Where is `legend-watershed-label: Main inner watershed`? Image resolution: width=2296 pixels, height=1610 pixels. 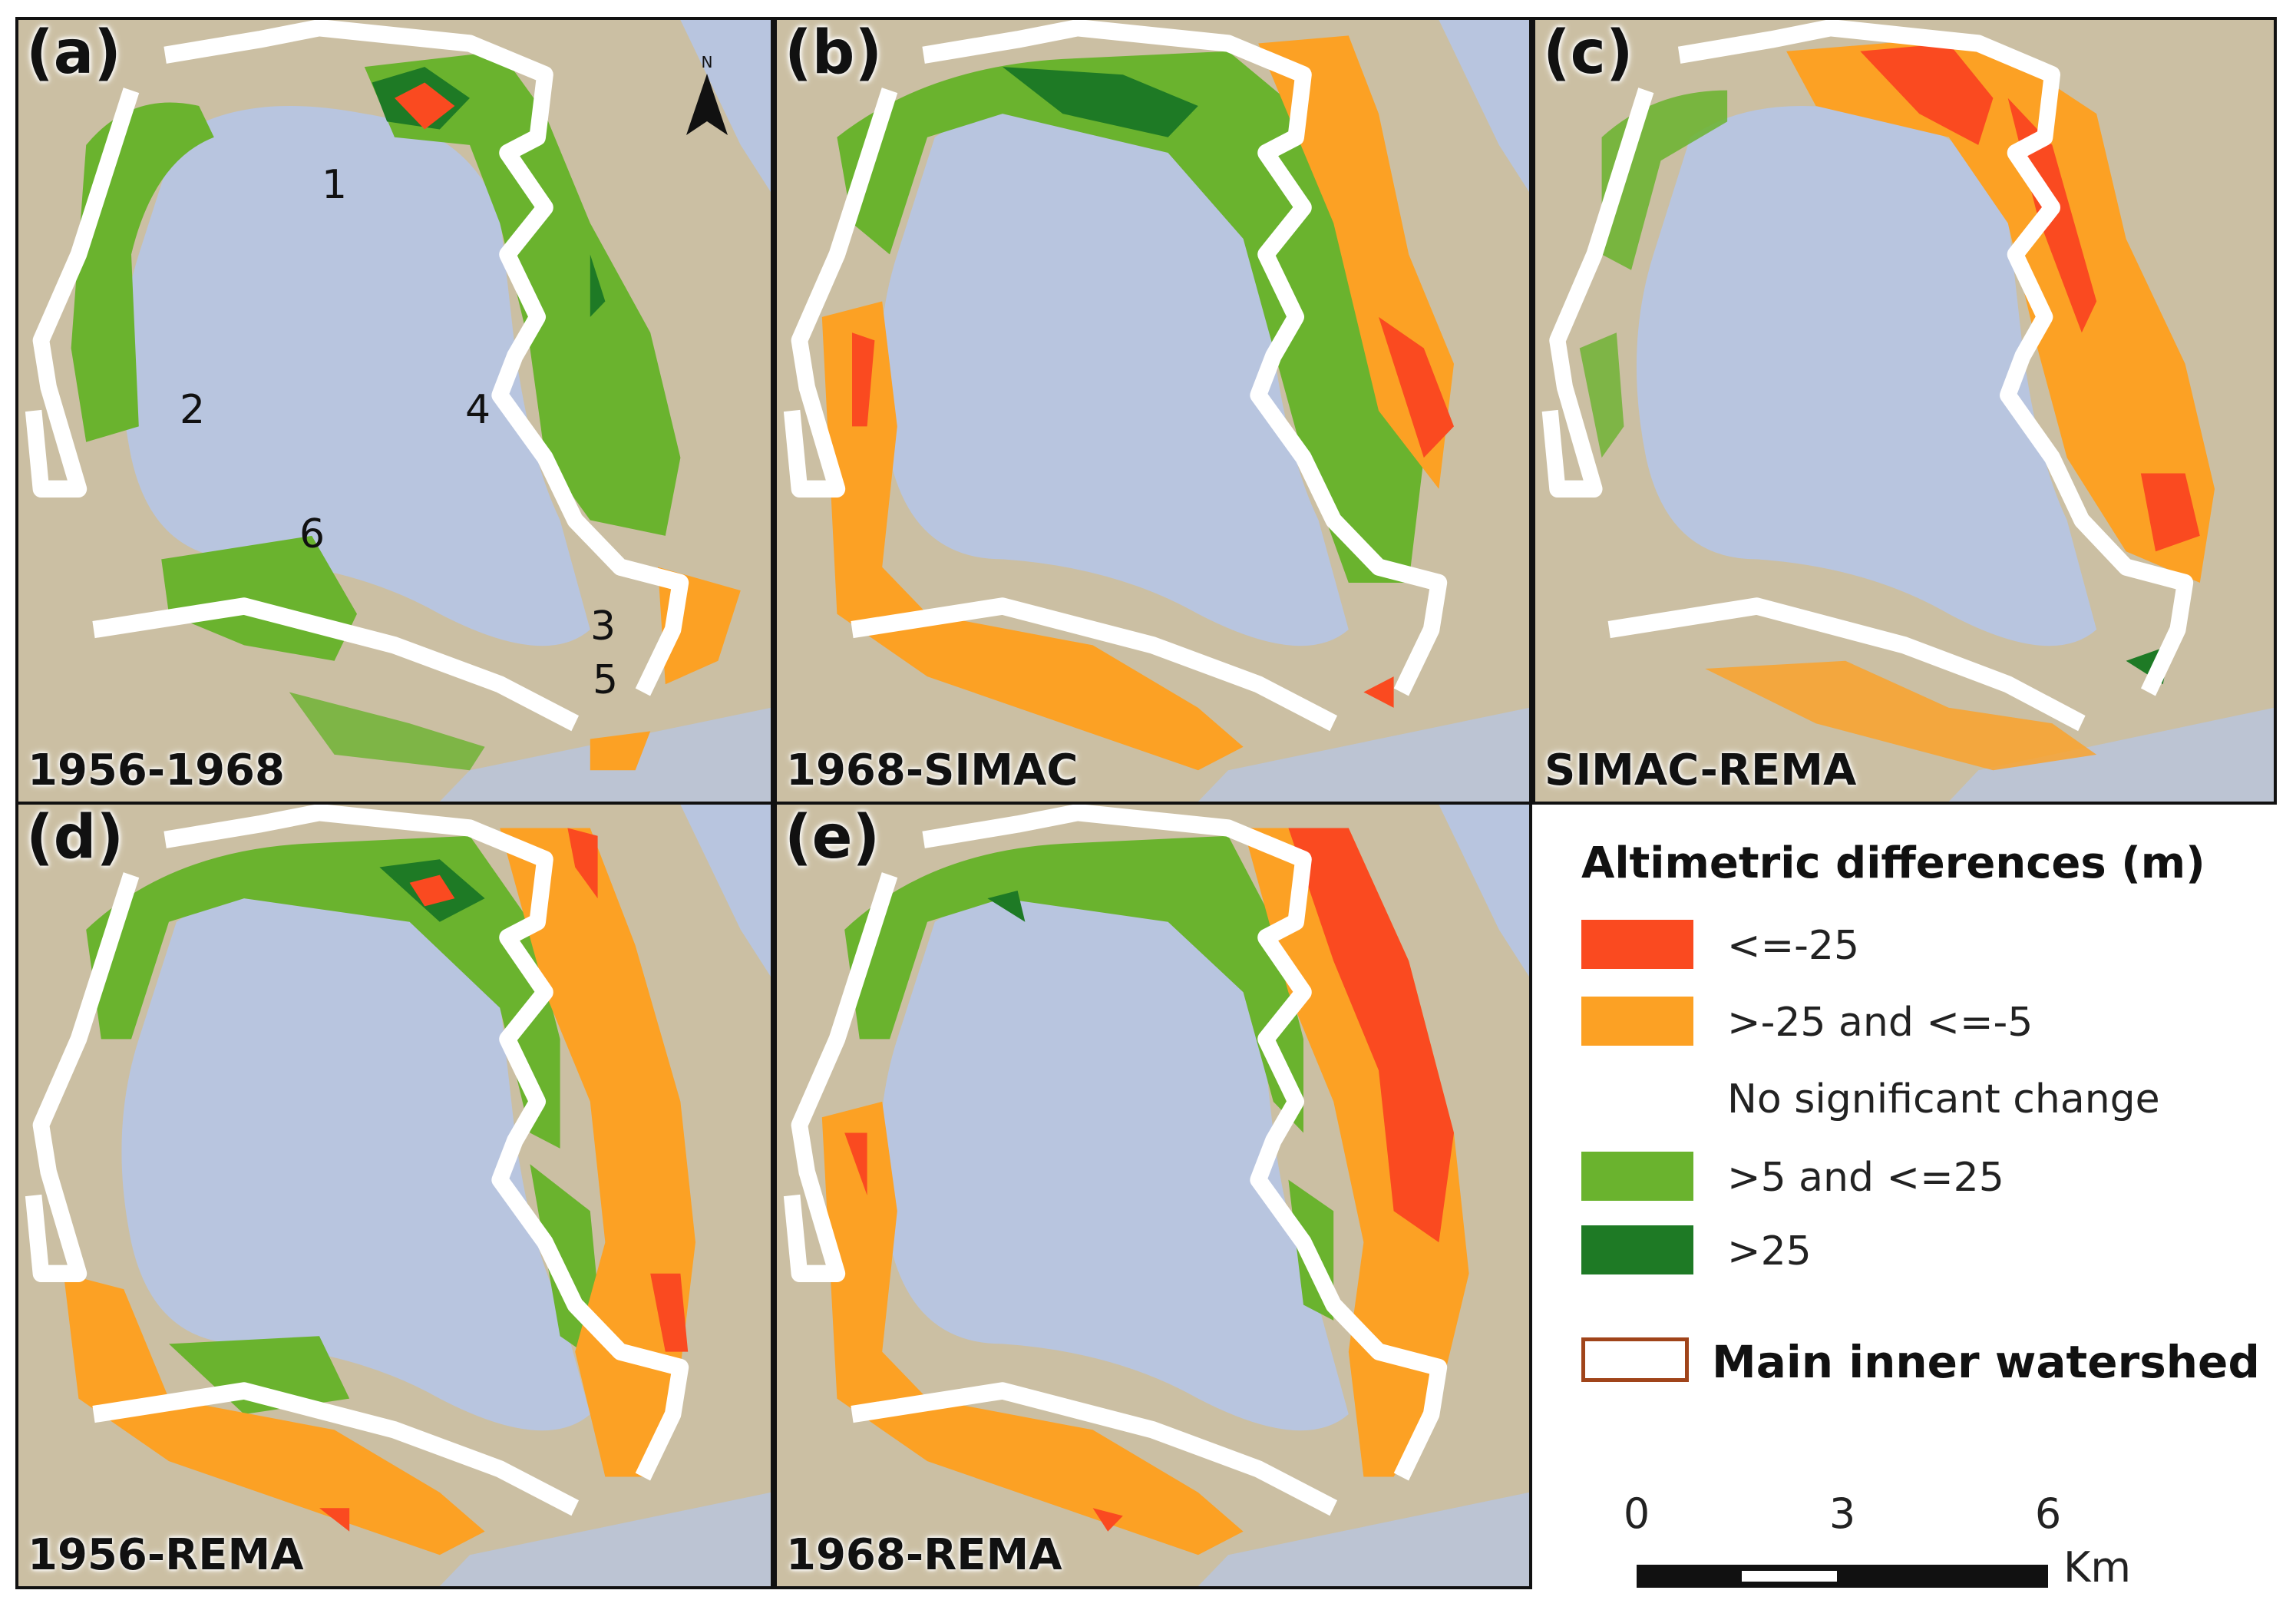
legend-watershed-label: Main inner watershed is located at coordinates (1986, 1362).